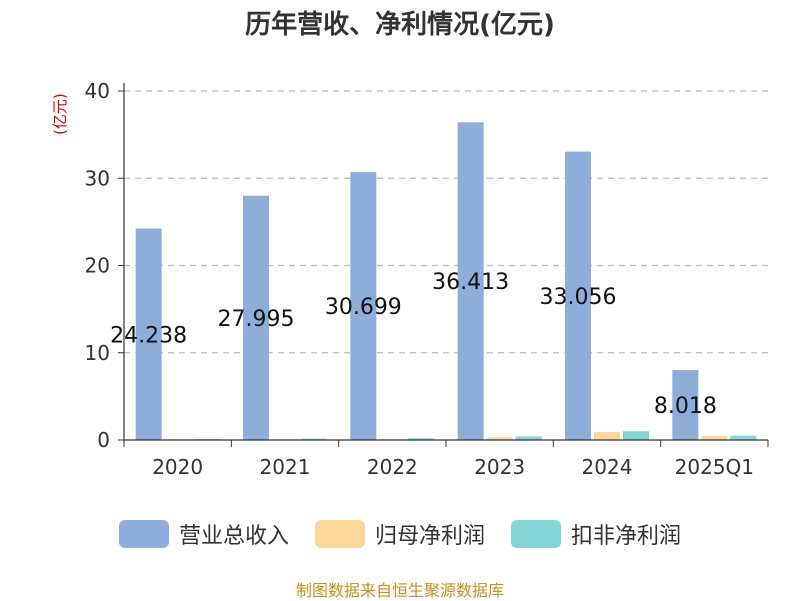  What do you see at coordinates (714, 438) in the screenshot?
I see `bar-2-2025Q1` at bounding box center [714, 438].